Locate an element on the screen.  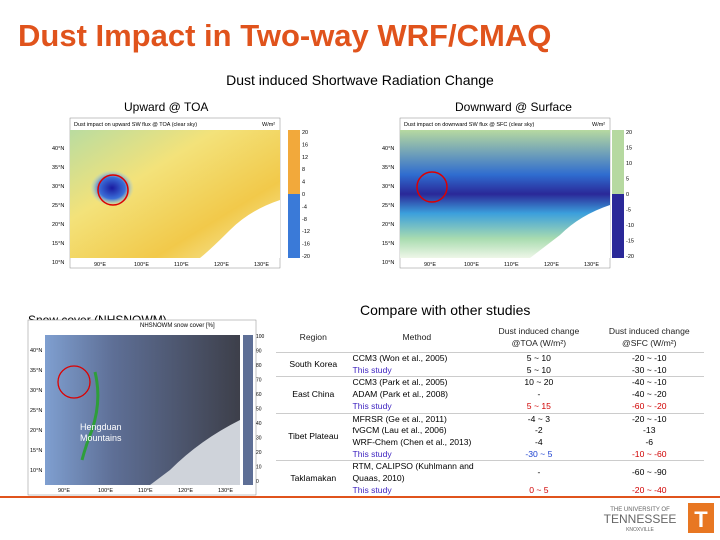
method-cell: CCM3 (Won et al., 2005) is located at coordinates (417, 358).